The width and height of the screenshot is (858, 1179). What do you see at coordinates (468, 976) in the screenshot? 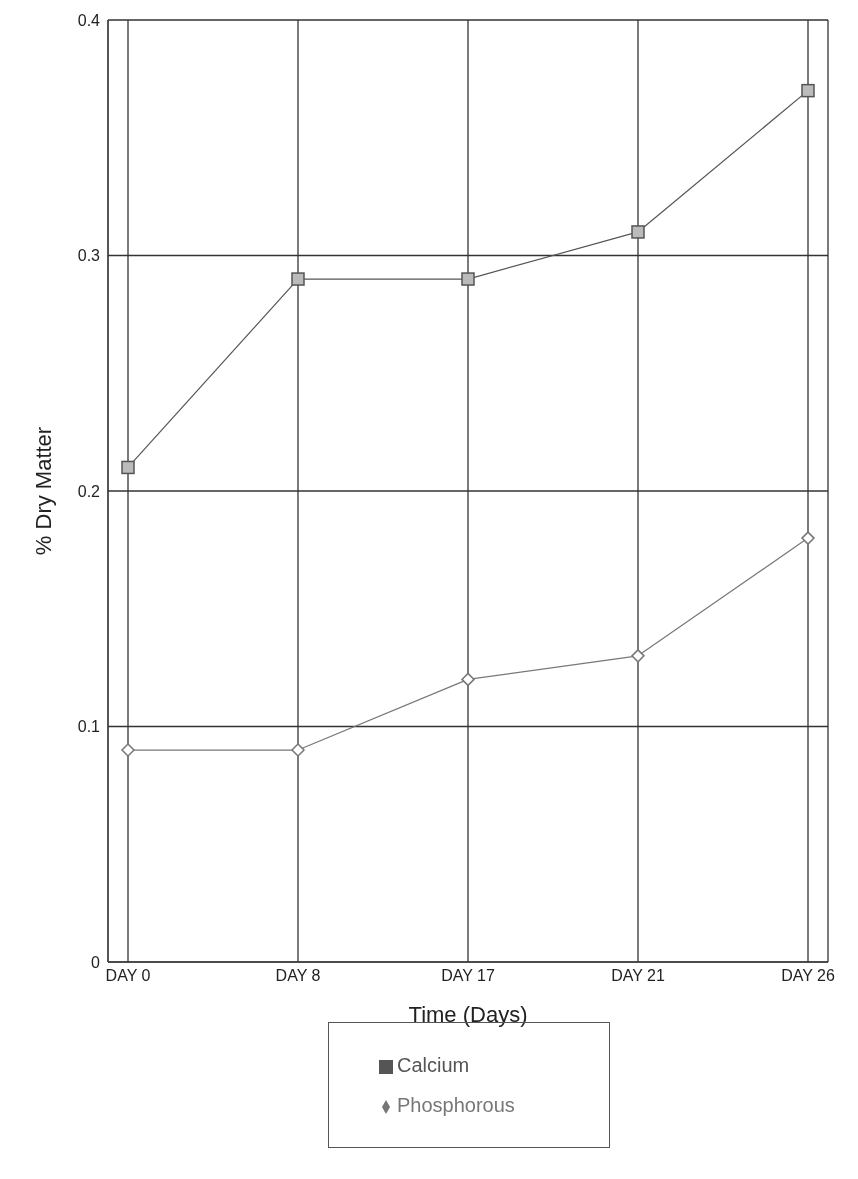
I see `x-tick-label: DAY 17` at bounding box center [468, 976].